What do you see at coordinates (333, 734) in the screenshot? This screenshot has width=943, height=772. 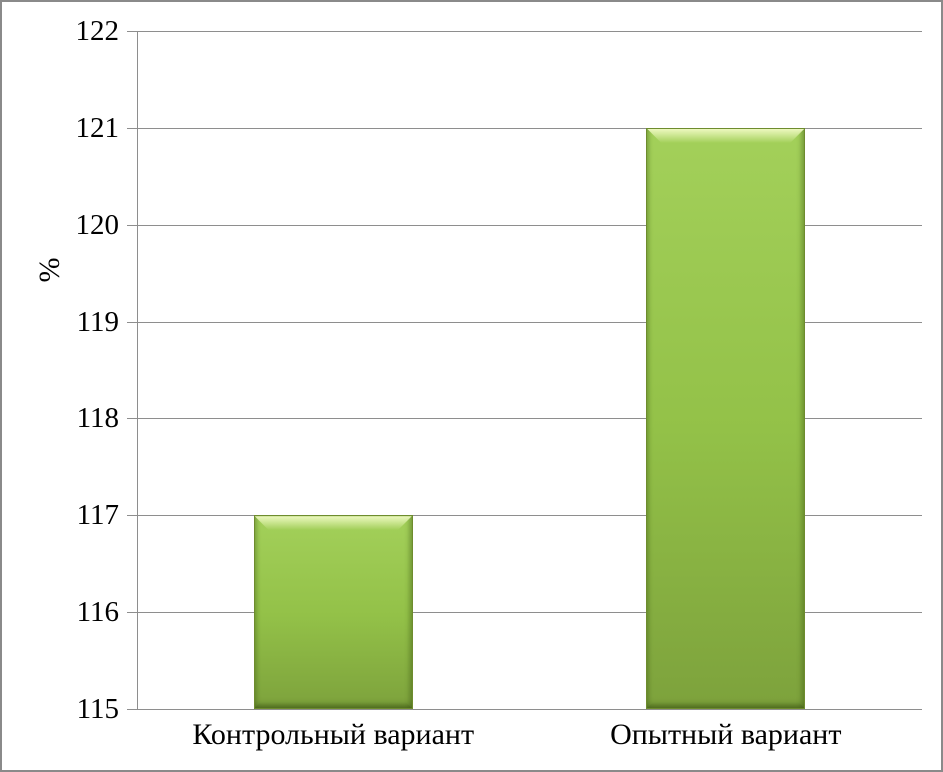 I see `x-category-label-0: Контрольный вариант` at bounding box center [333, 734].